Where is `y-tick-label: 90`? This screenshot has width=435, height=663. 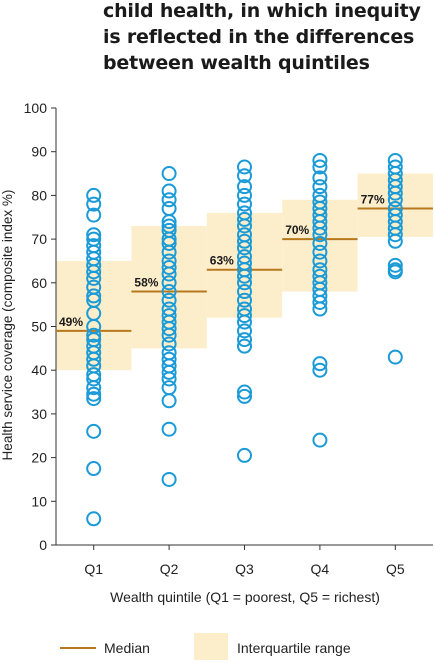 y-tick-label: 90 is located at coordinates (39, 152).